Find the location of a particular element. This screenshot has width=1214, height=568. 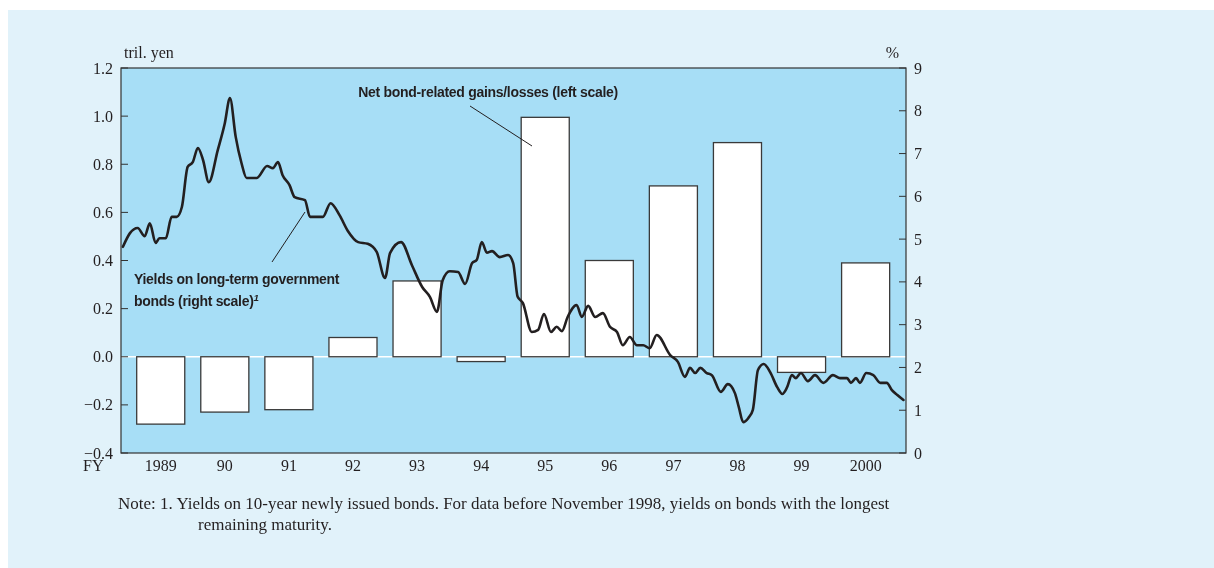

y2-tick-label: 6 is located at coordinates (918, 196).